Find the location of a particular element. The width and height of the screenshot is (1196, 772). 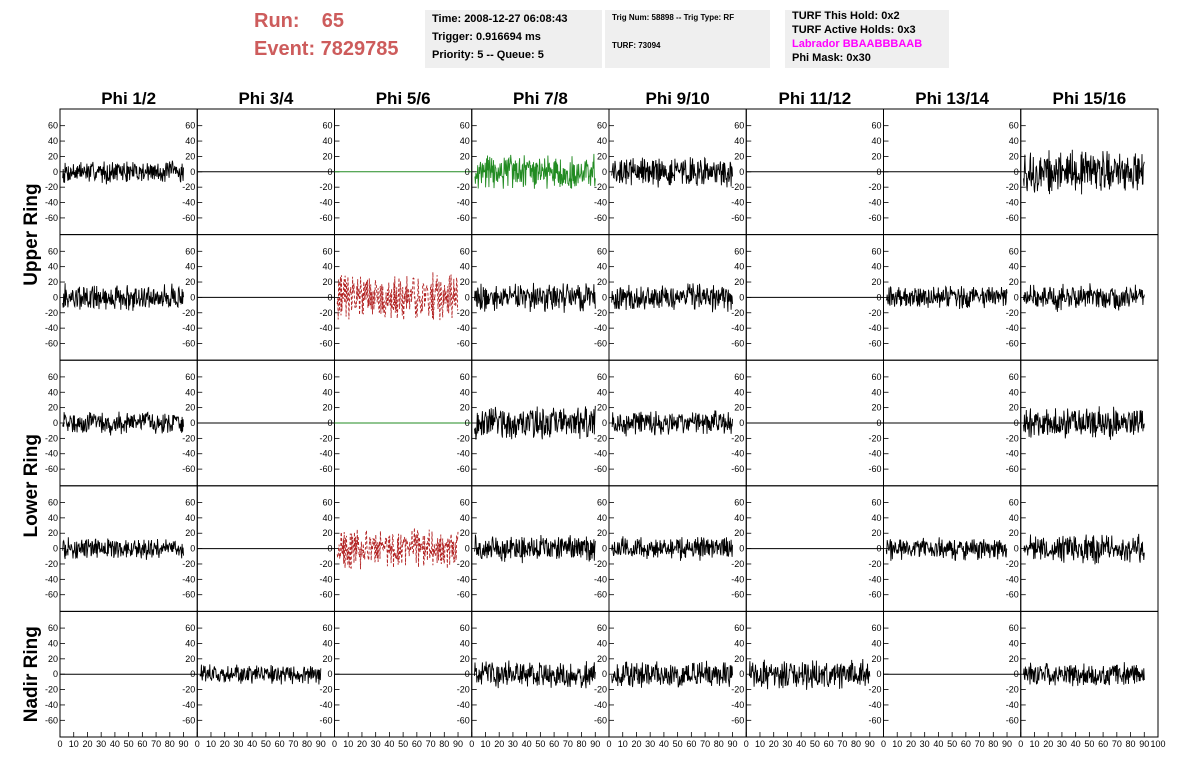

trig-num-text: Trig Num: 58898 -- Trig Type: RF is located at coordinates (673, 17).